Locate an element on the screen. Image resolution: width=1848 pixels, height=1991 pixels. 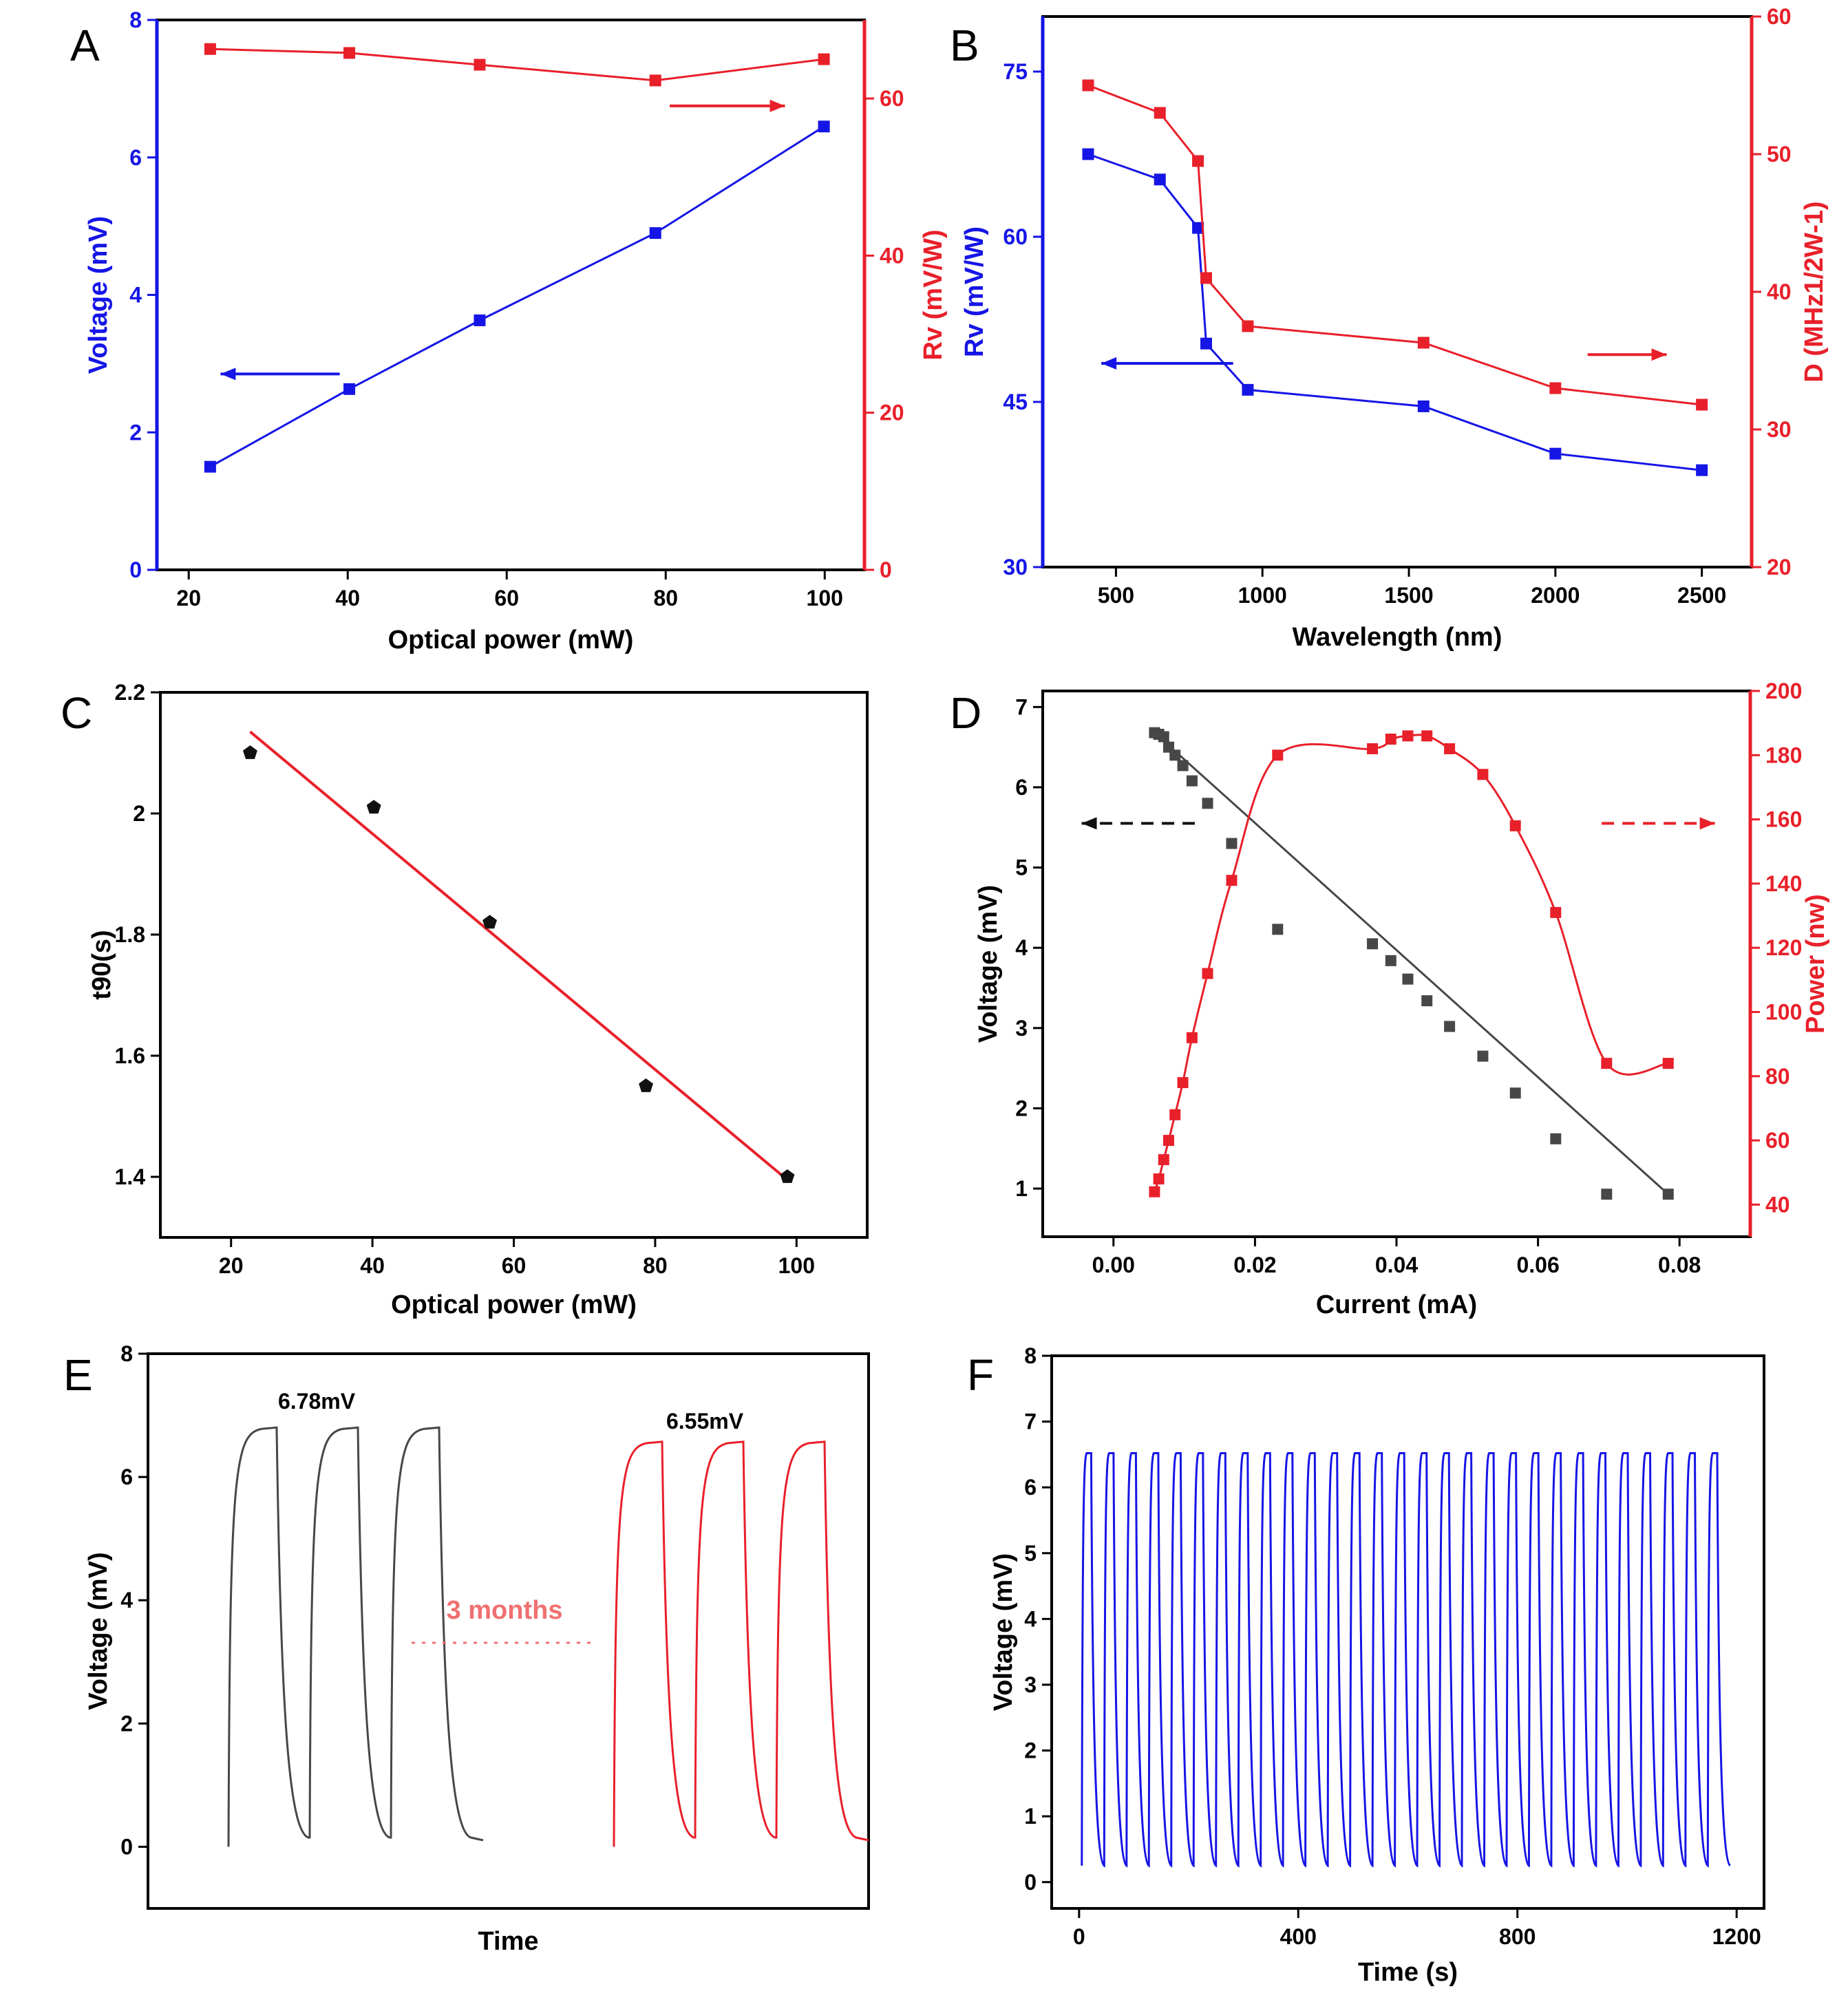
y-right-tick-label: 180 is located at coordinates (1784, 755).